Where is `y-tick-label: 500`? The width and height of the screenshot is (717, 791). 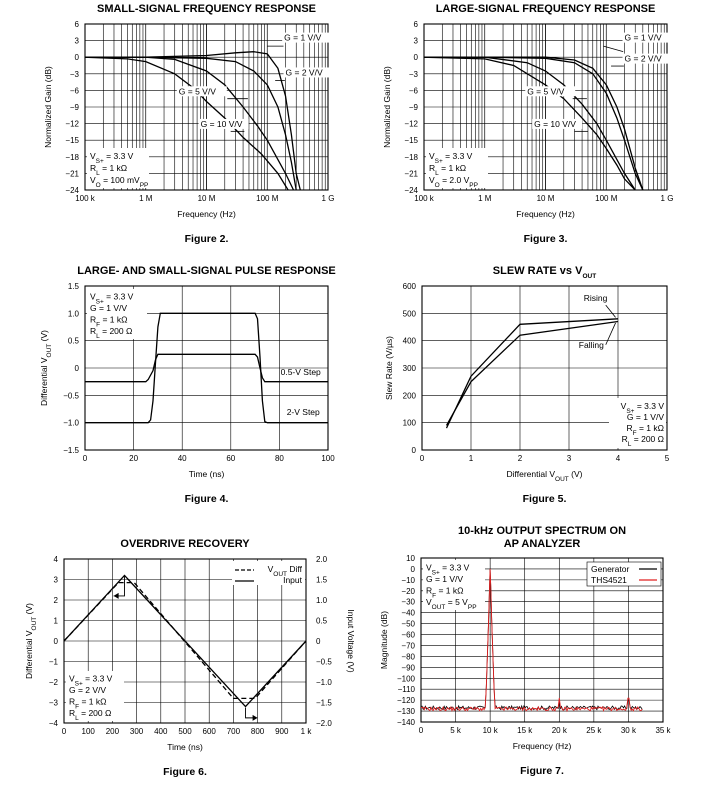
y-tick-label: 500 is located at coordinates (410, 313).